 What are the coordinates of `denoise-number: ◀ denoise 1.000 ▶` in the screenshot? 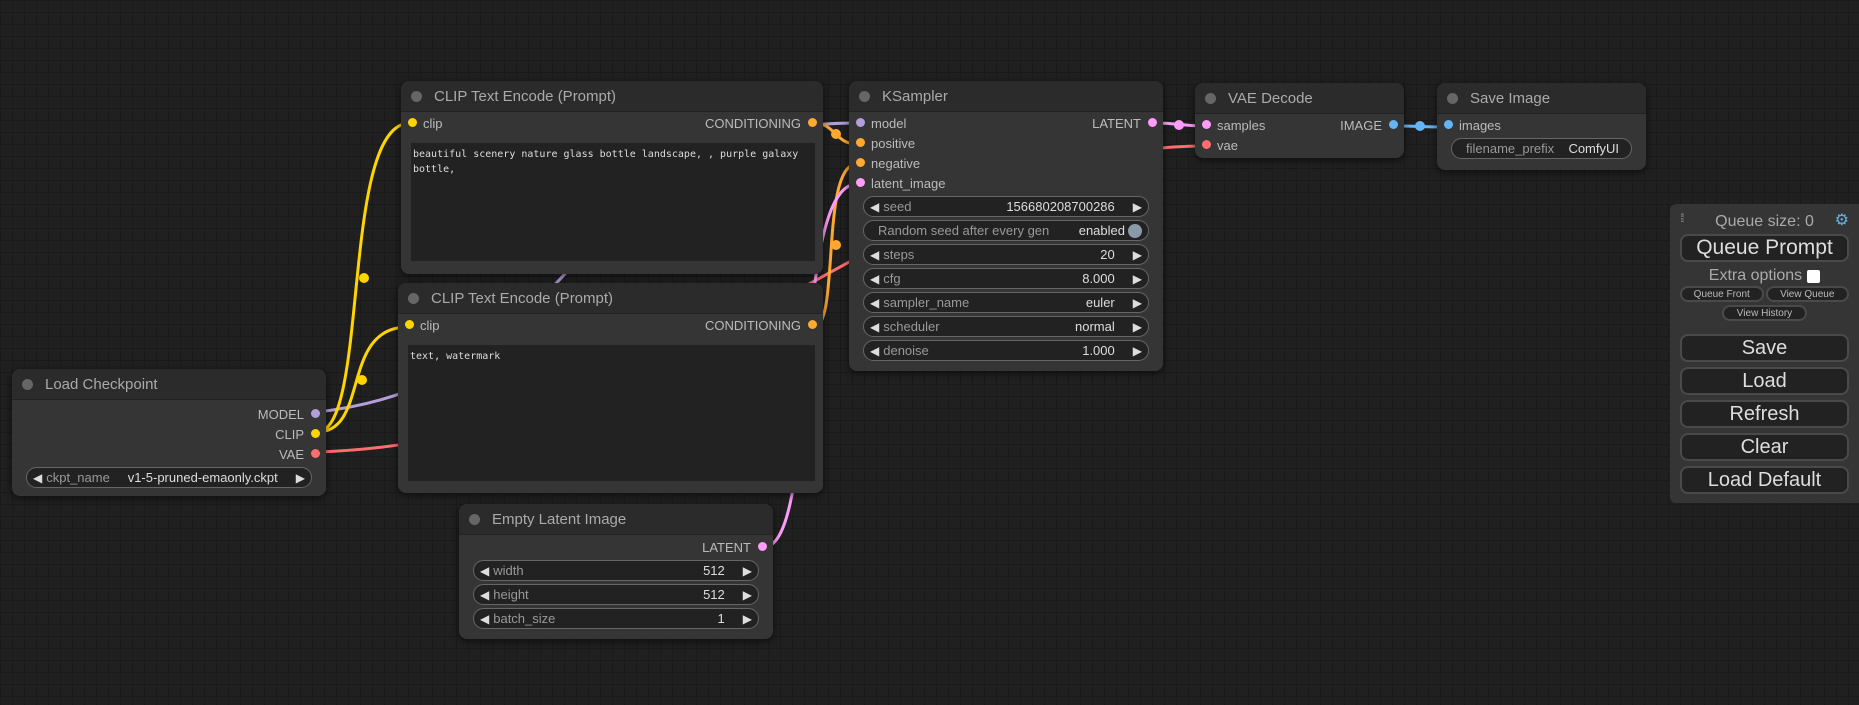 It's located at (1006, 350).